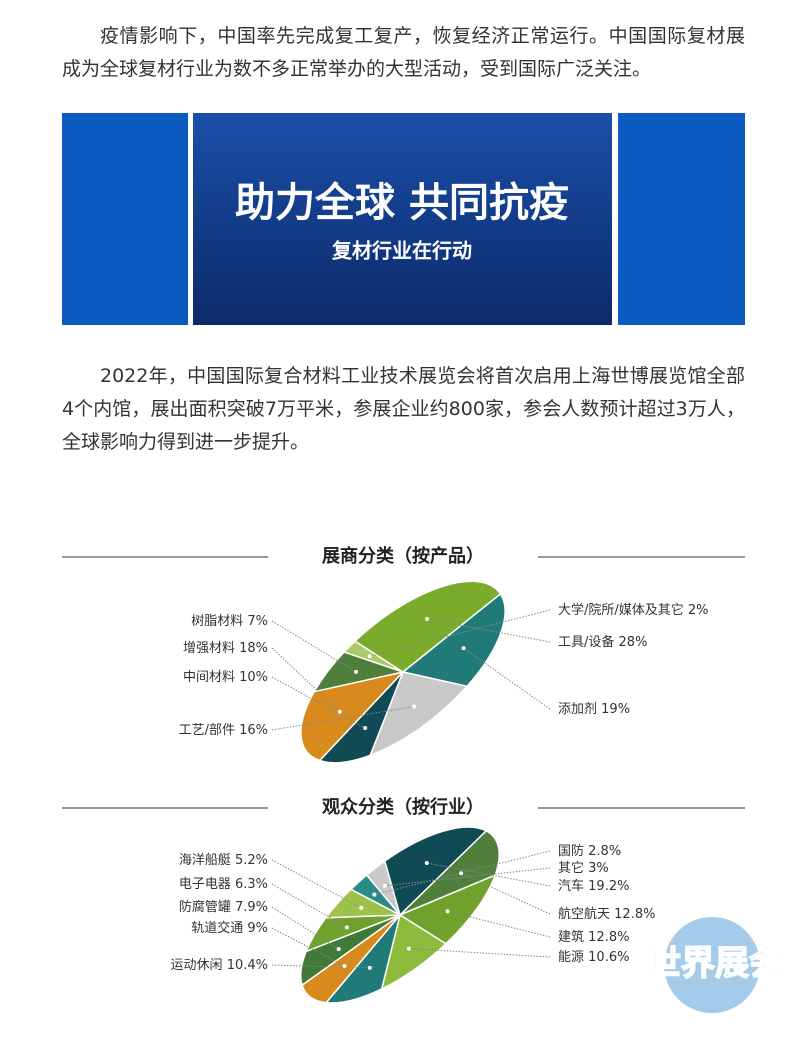  I want to click on value-label: 5.2%, so click(251, 860).